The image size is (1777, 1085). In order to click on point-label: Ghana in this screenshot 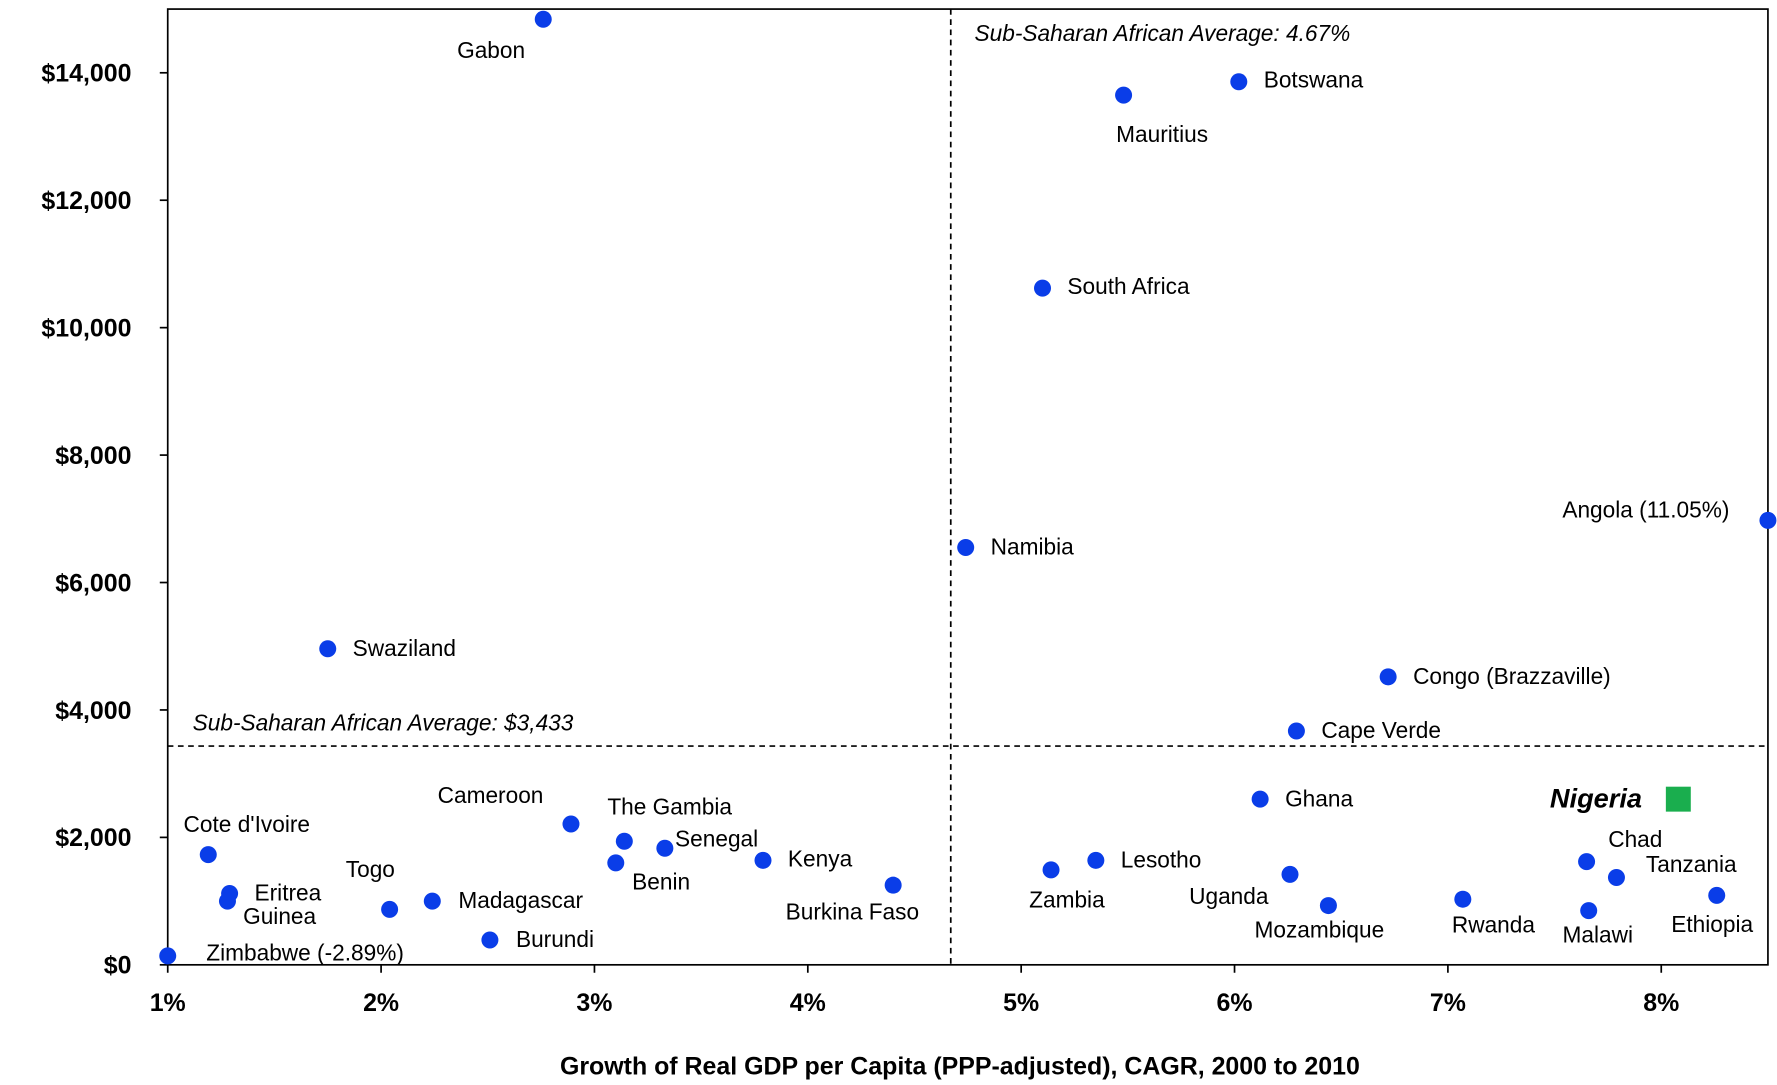, I will do `click(1319, 798)`.